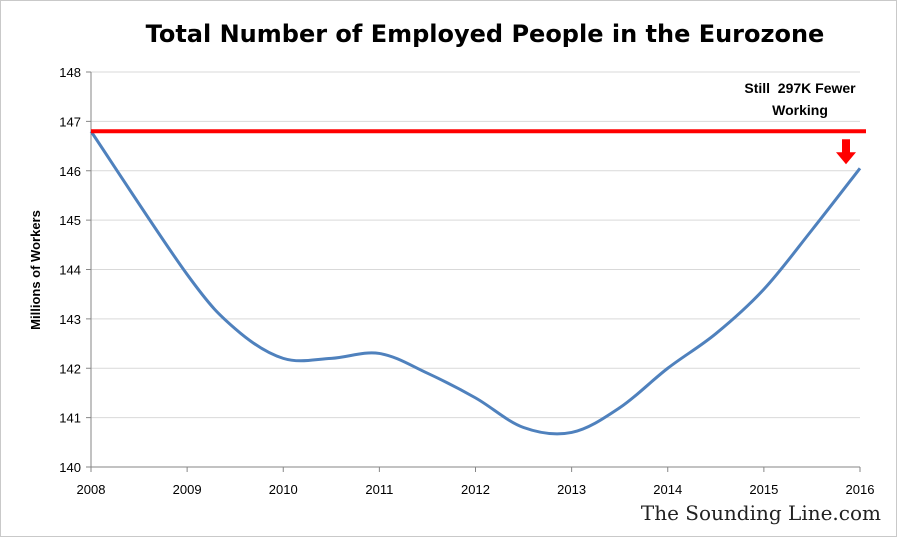  I want to click on x-tick-labels: 2008 2009 2010 2011 2012 2013 2014 2015 2016, so click(476, 489).